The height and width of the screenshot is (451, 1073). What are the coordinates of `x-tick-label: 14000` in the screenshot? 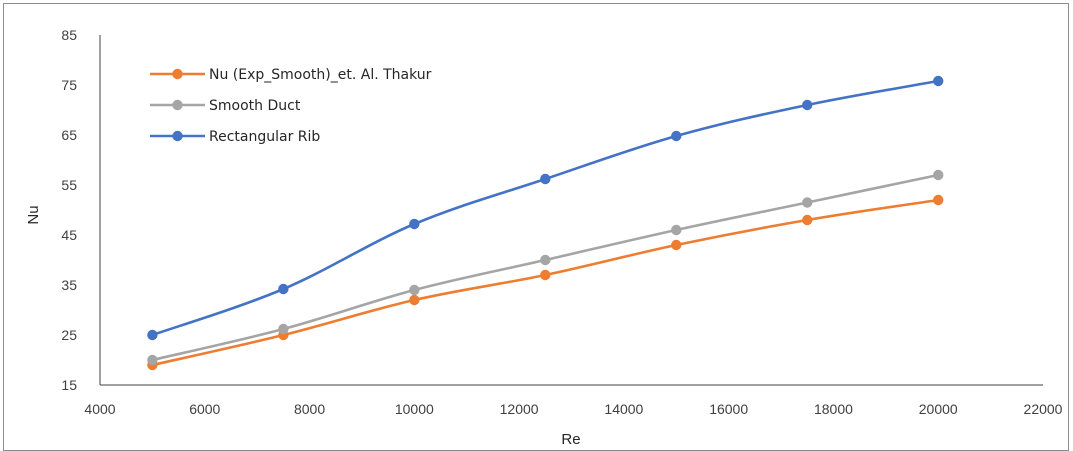 It's located at (623, 409).